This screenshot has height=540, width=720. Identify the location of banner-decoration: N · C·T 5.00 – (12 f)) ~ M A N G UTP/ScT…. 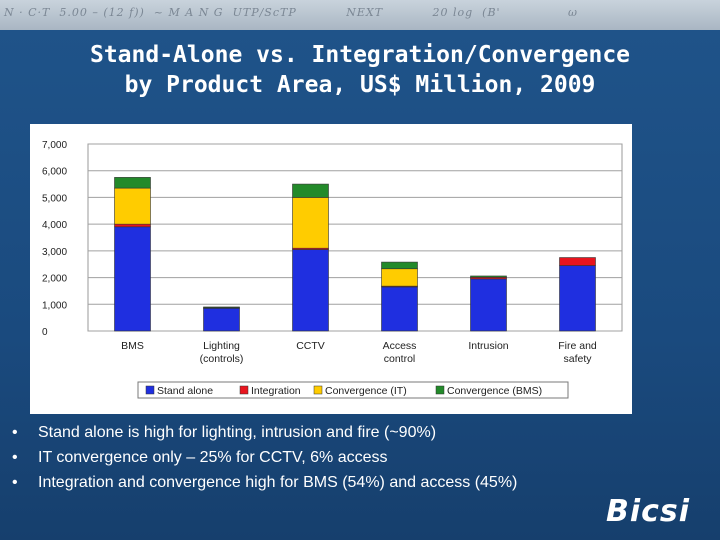
(291, 12).